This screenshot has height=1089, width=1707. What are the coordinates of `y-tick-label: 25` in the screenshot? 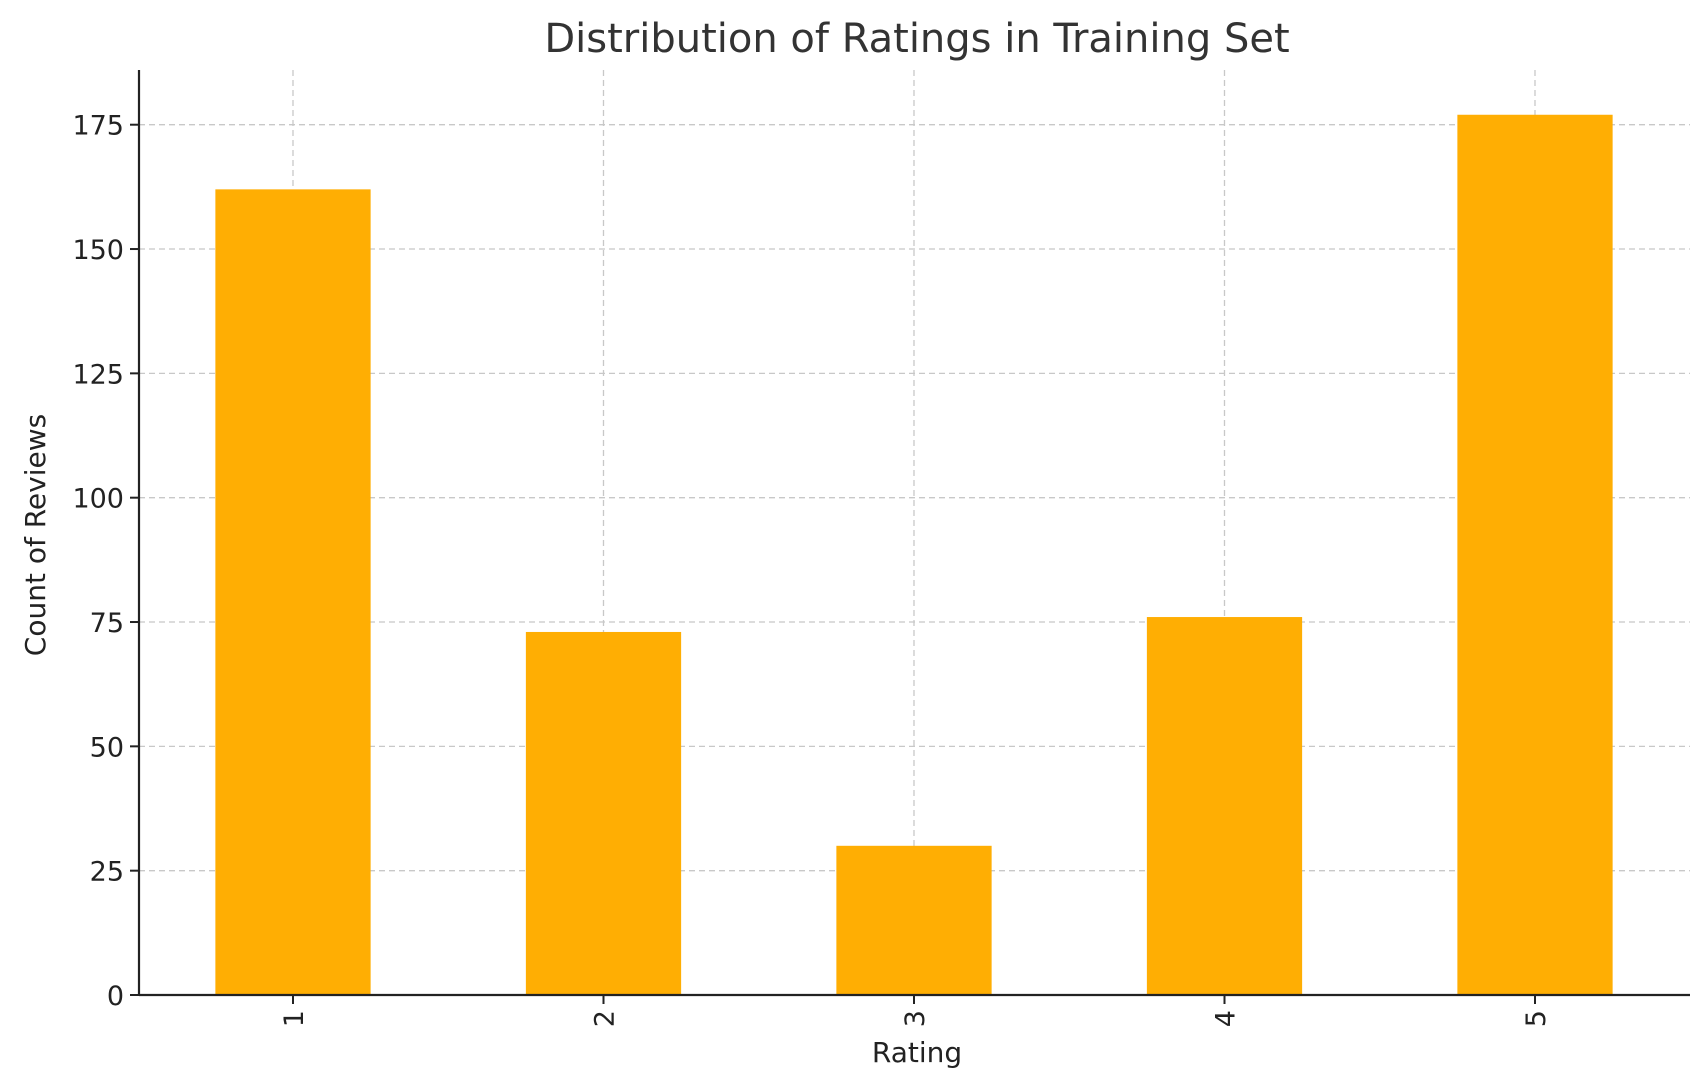 It's located at (107, 872).